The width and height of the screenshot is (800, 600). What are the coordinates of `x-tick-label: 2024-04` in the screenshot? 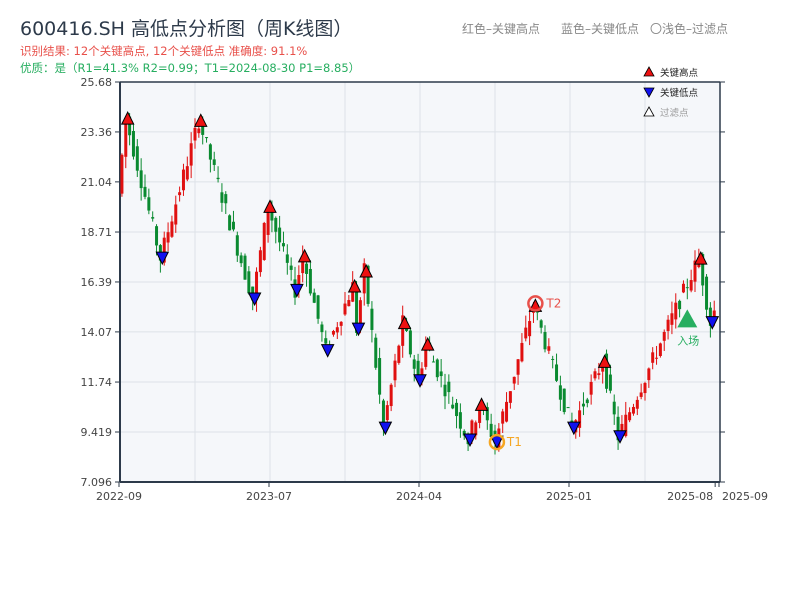 It's located at (419, 496).